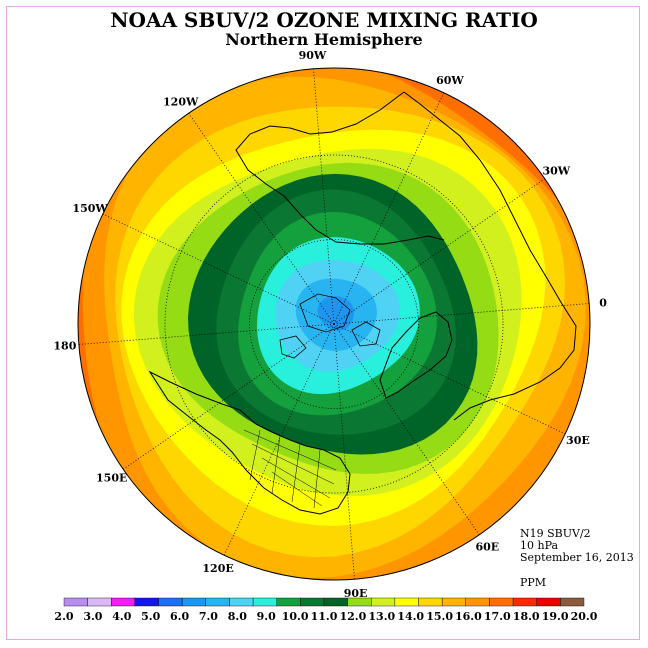 The width and height of the screenshot is (648, 648). I want to click on longitude-label: 120W, so click(181, 102).